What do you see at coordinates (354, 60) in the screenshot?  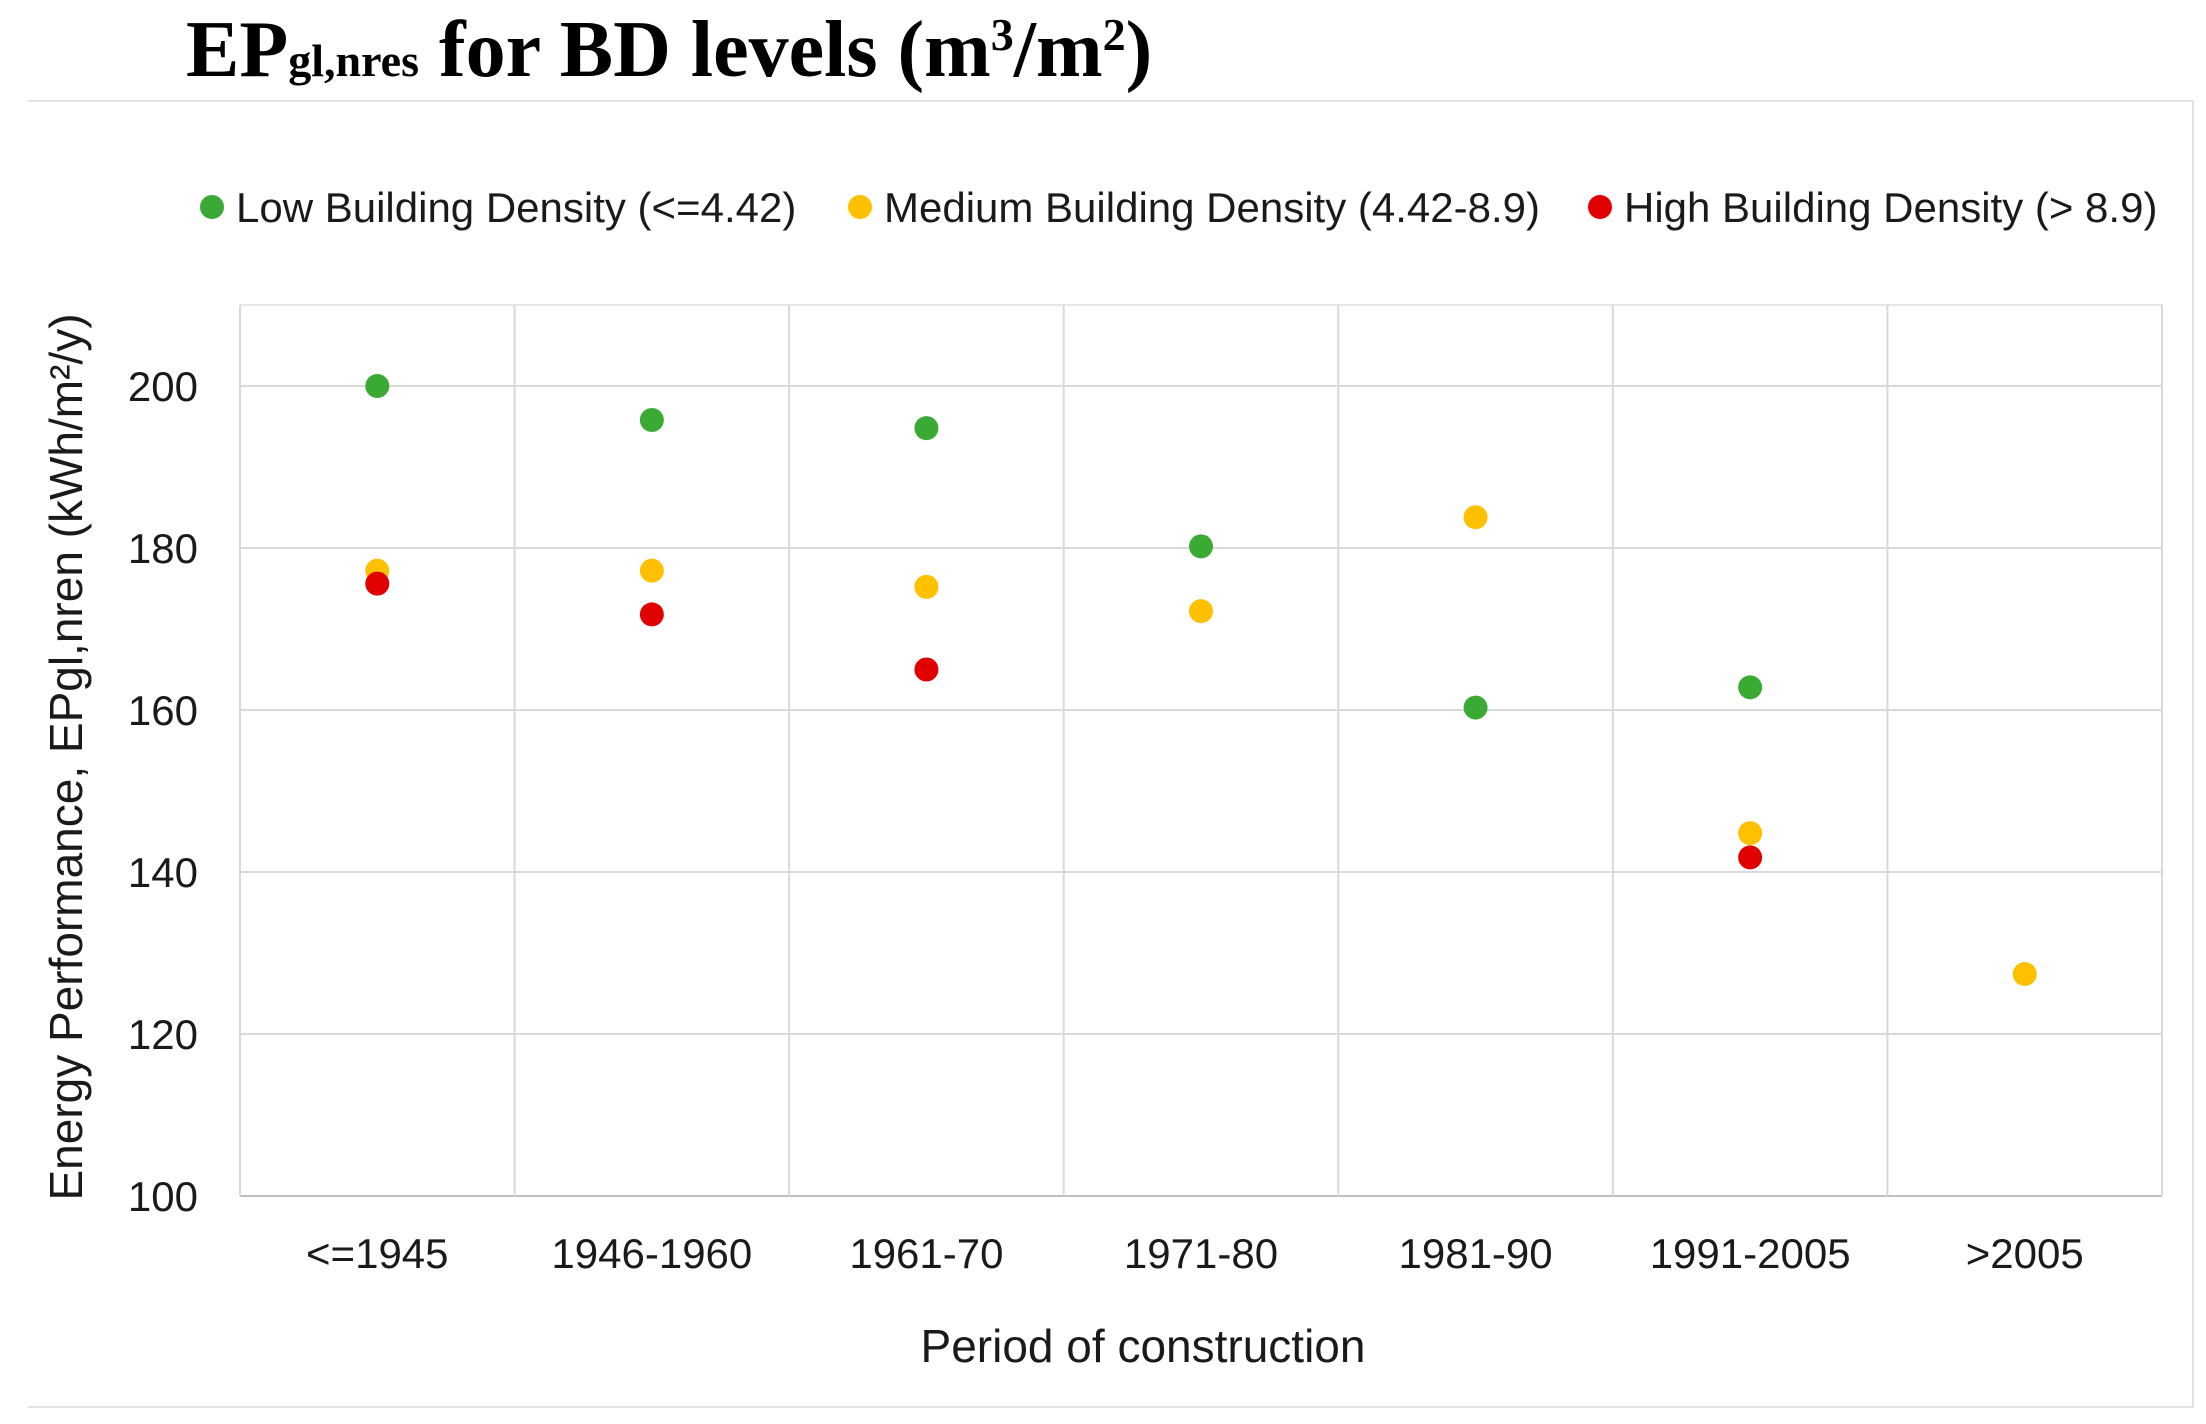 I see `title-subscript: gl,nres` at bounding box center [354, 60].